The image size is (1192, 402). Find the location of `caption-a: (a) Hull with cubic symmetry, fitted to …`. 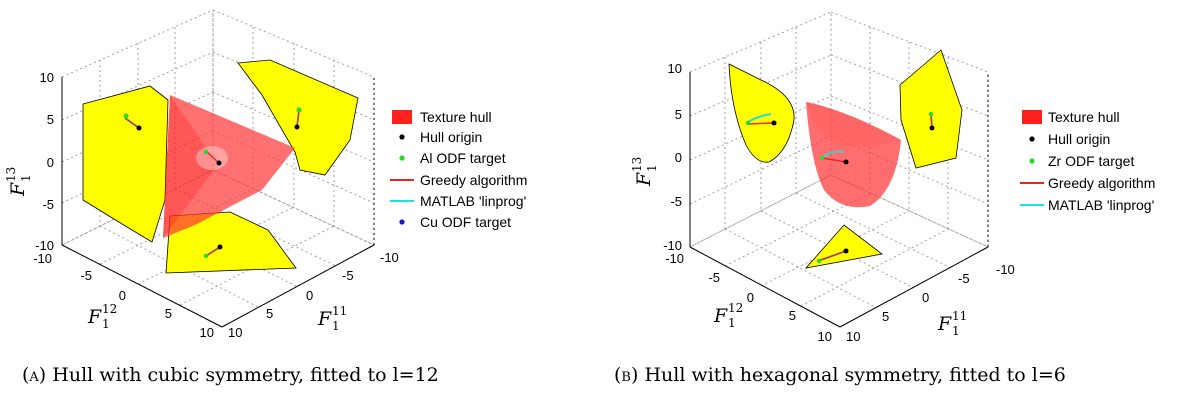

caption-a: (a) Hull with cubic symmetry, fitted to … is located at coordinates (230, 375).